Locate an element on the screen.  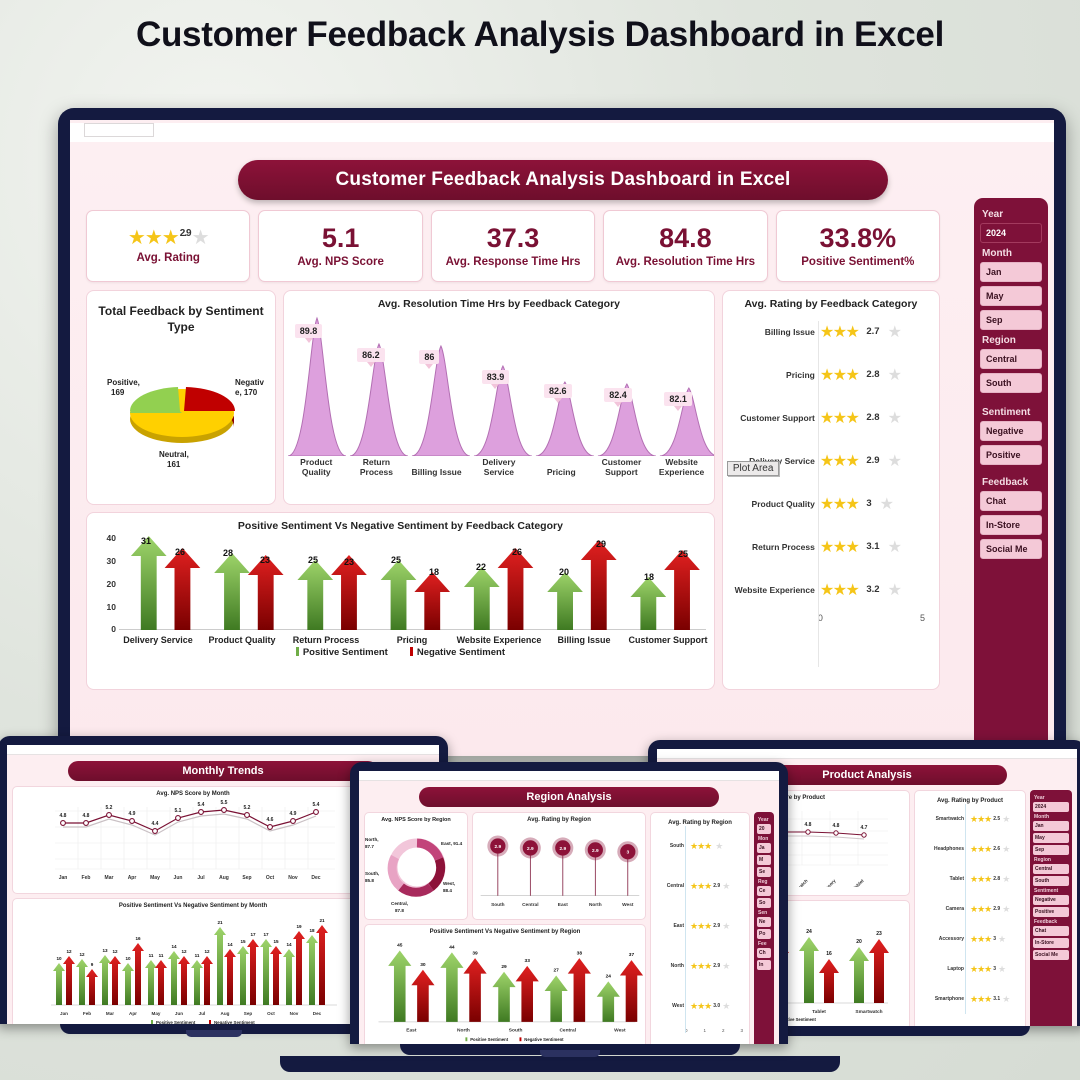
product-laptop-base is located at coordinates (865, 1031).